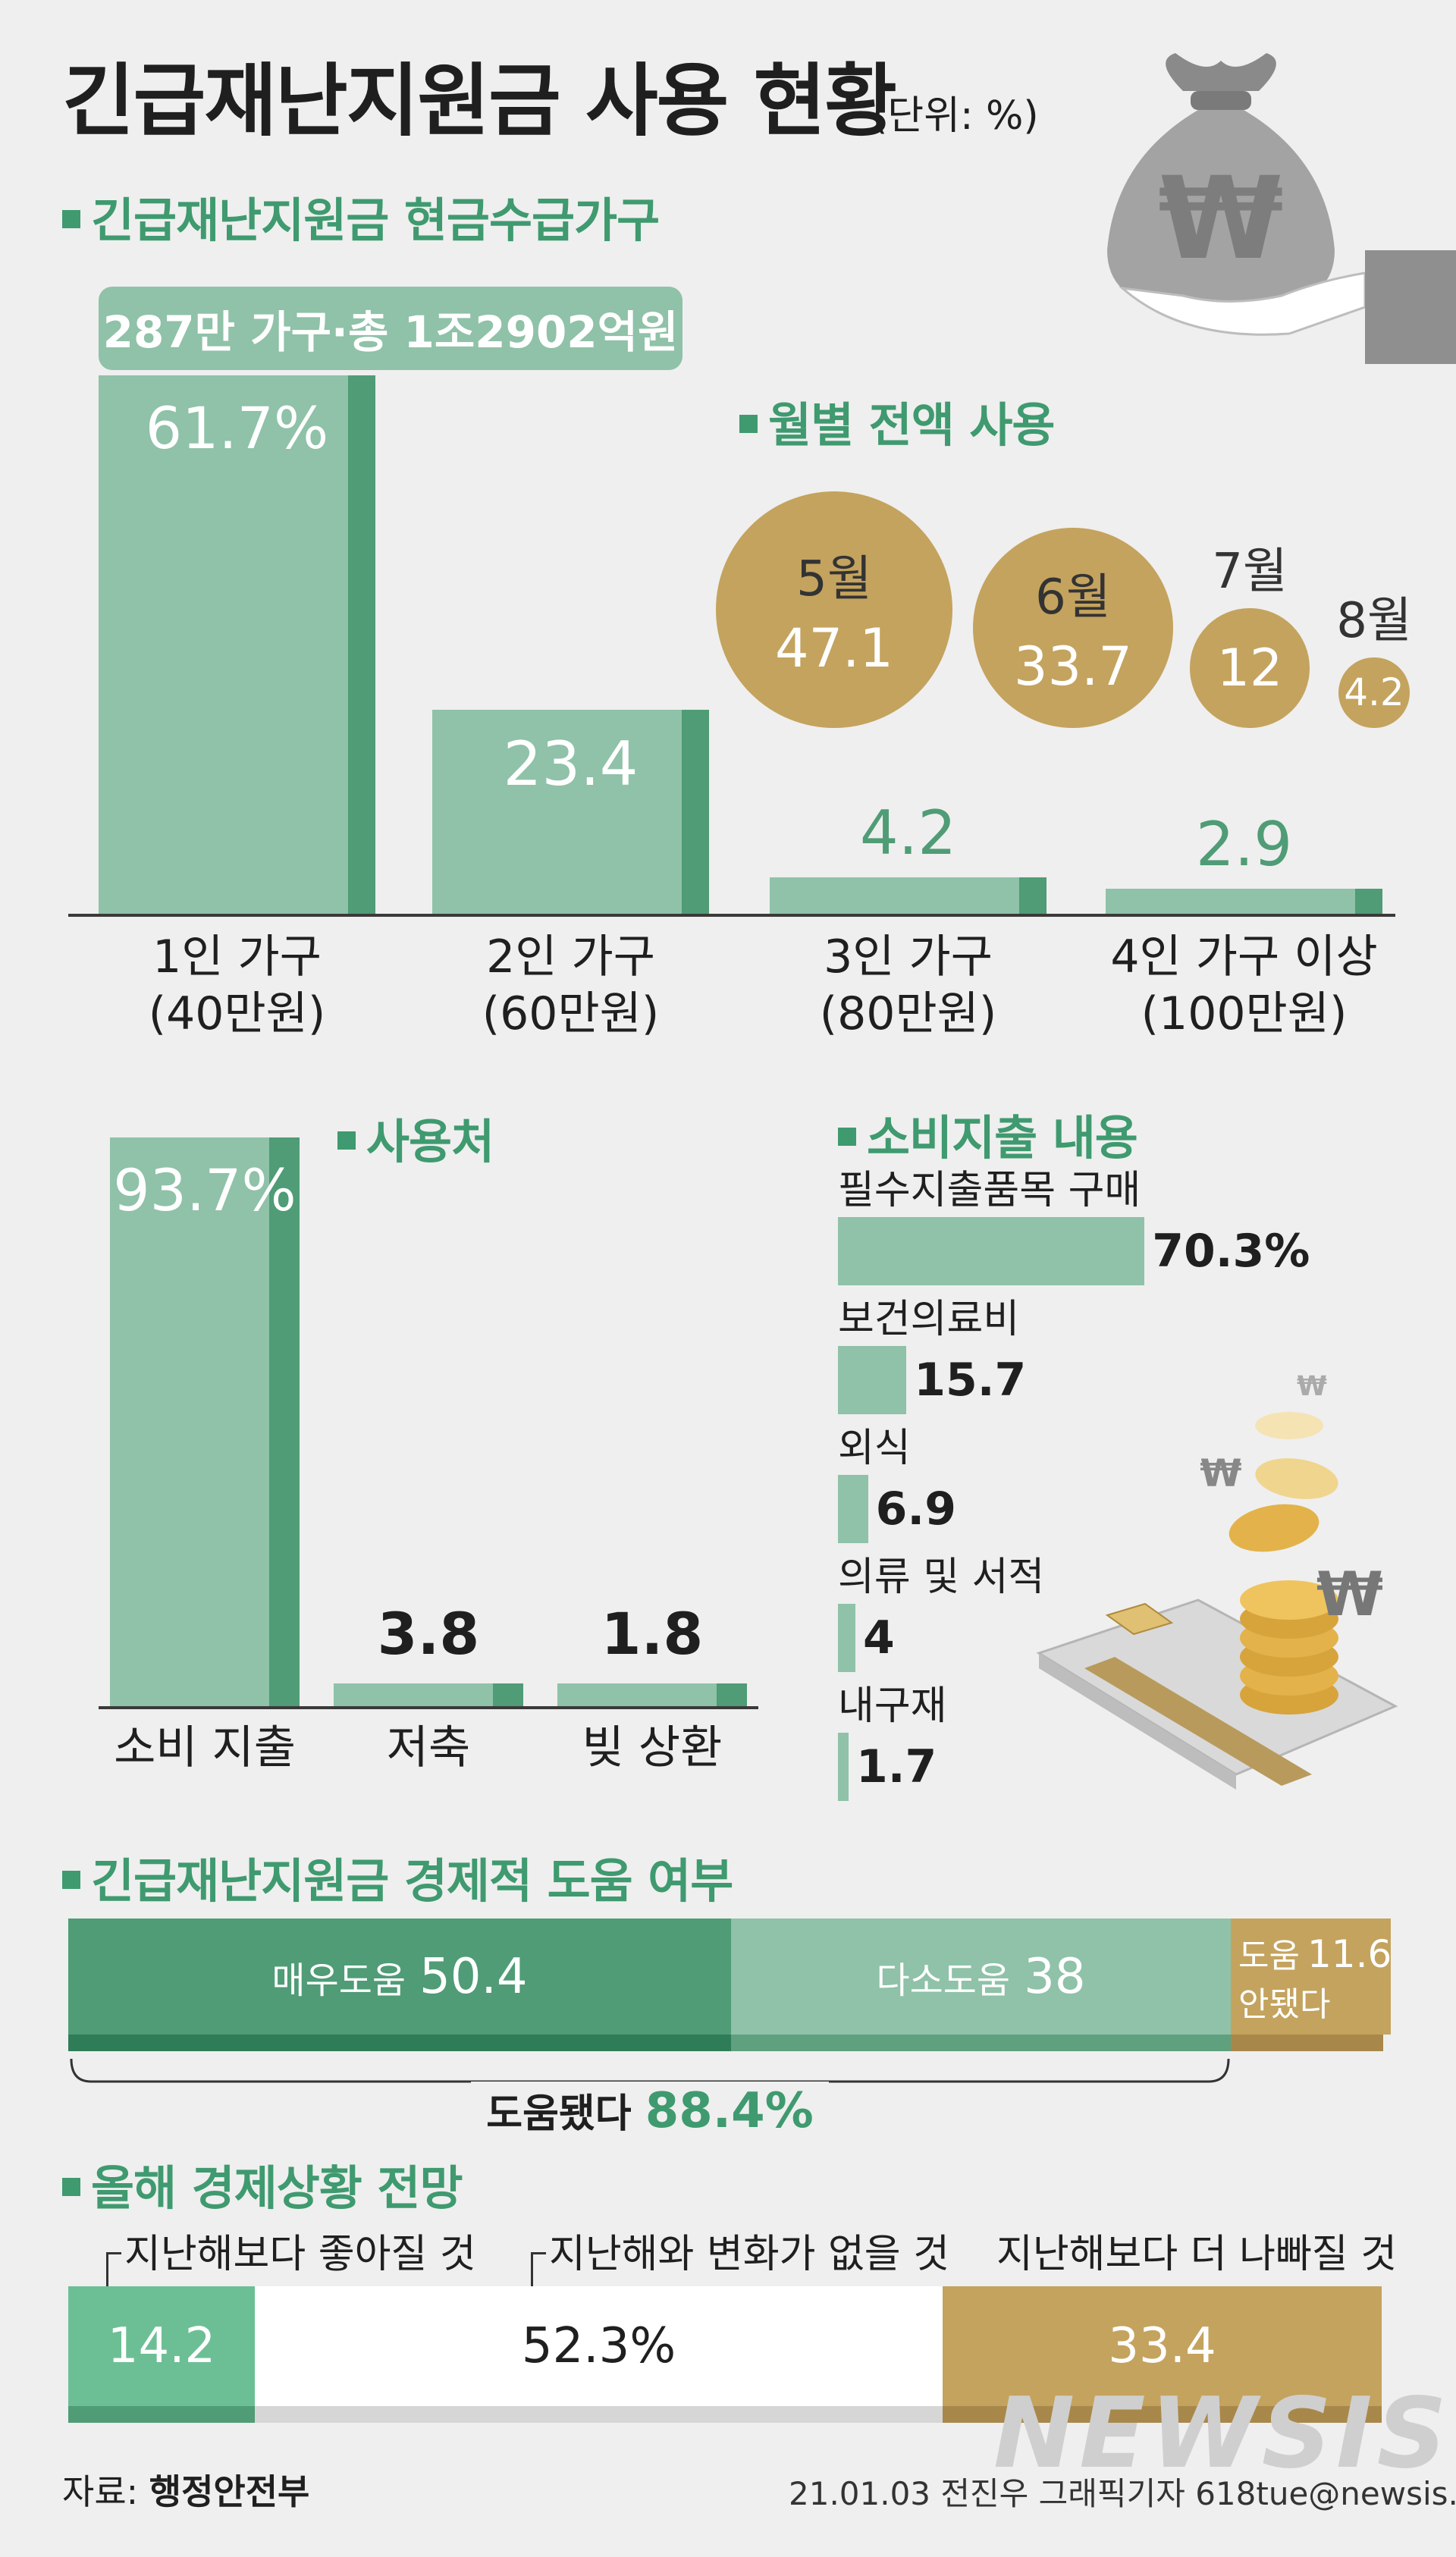  What do you see at coordinates (879, 1637) in the screenshot?
I see `consumption-bar-value: 4` at bounding box center [879, 1637].